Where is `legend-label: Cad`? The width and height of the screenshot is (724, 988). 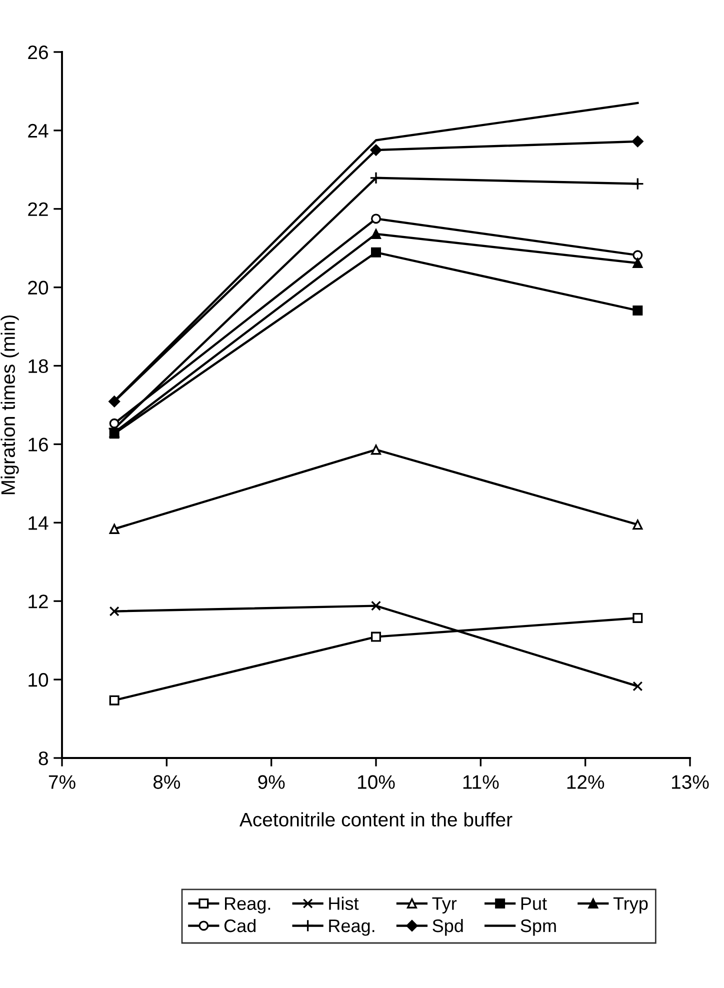
legend-label: Cad is located at coordinates (240, 925).